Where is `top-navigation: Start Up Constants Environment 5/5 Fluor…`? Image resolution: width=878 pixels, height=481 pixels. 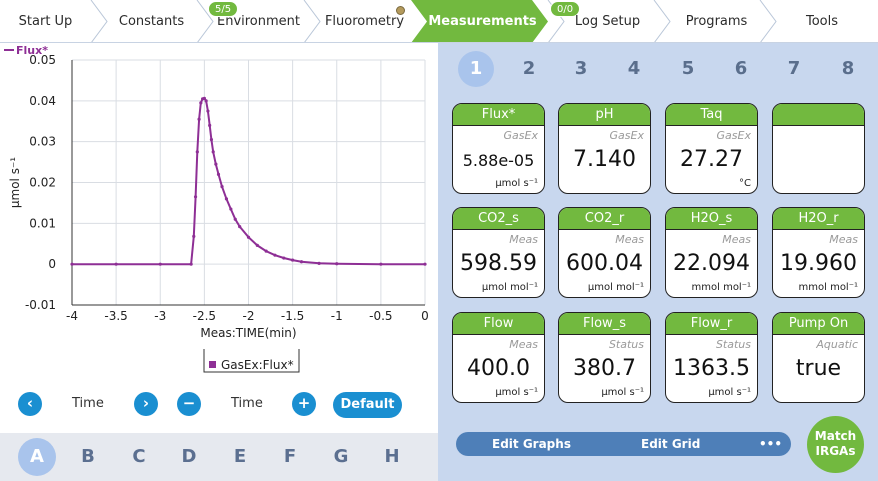 top-navigation: Start Up Constants Environment 5/5 Fluor… is located at coordinates (439, 21).